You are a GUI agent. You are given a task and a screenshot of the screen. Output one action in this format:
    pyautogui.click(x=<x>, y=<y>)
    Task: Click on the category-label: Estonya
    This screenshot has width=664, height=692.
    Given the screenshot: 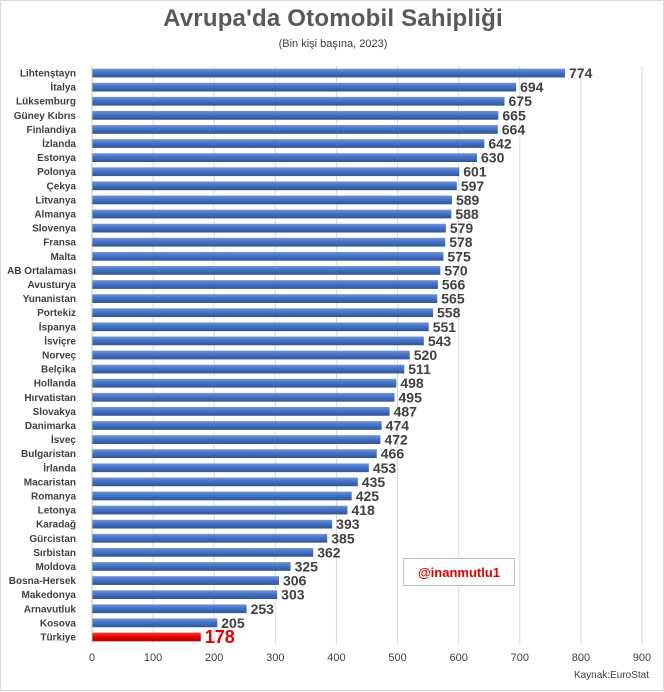 What is the action you would take?
    pyautogui.click(x=56, y=158)
    